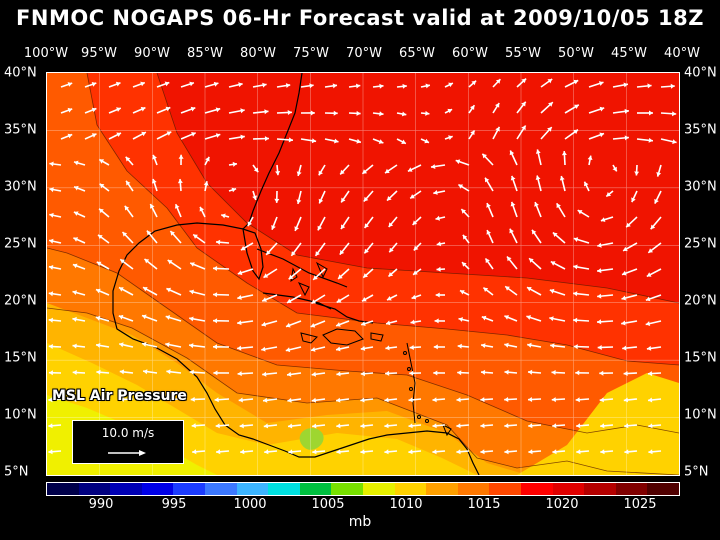 Image resolution: width=720 pixels, height=540 pixels. What do you see at coordinates (523, 53) in the screenshot?
I see `lon-label: 55°W` at bounding box center [523, 53].